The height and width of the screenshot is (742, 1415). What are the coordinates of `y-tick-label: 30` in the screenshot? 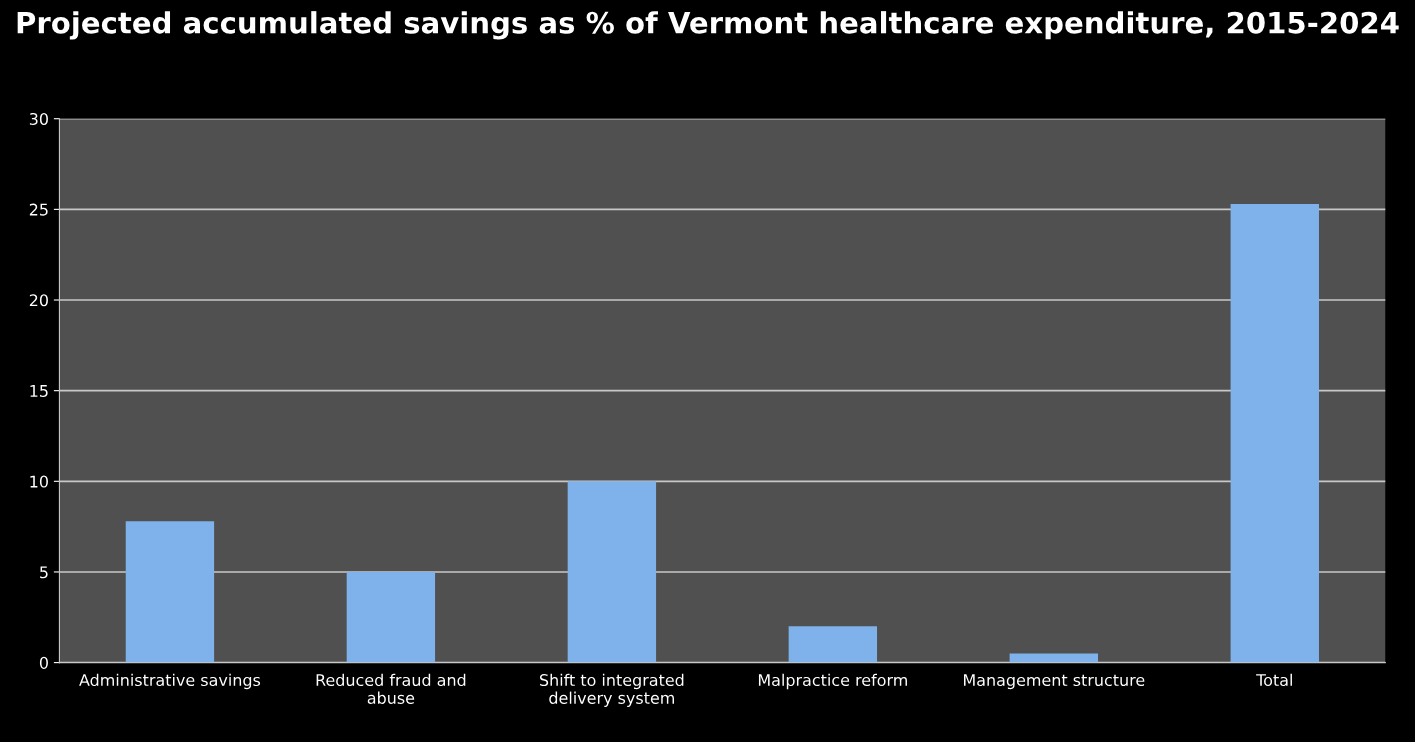 It's located at (38, 119).